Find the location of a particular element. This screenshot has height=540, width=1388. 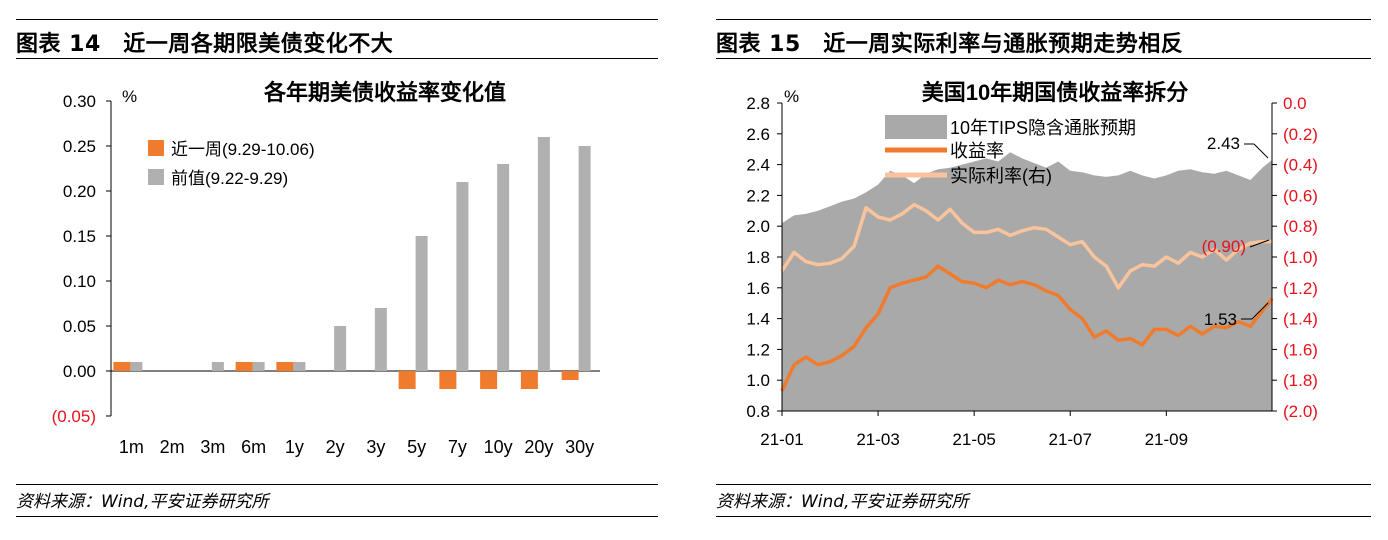

bar-y-tick-label: (0.05) is located at coordinates (74, 416).